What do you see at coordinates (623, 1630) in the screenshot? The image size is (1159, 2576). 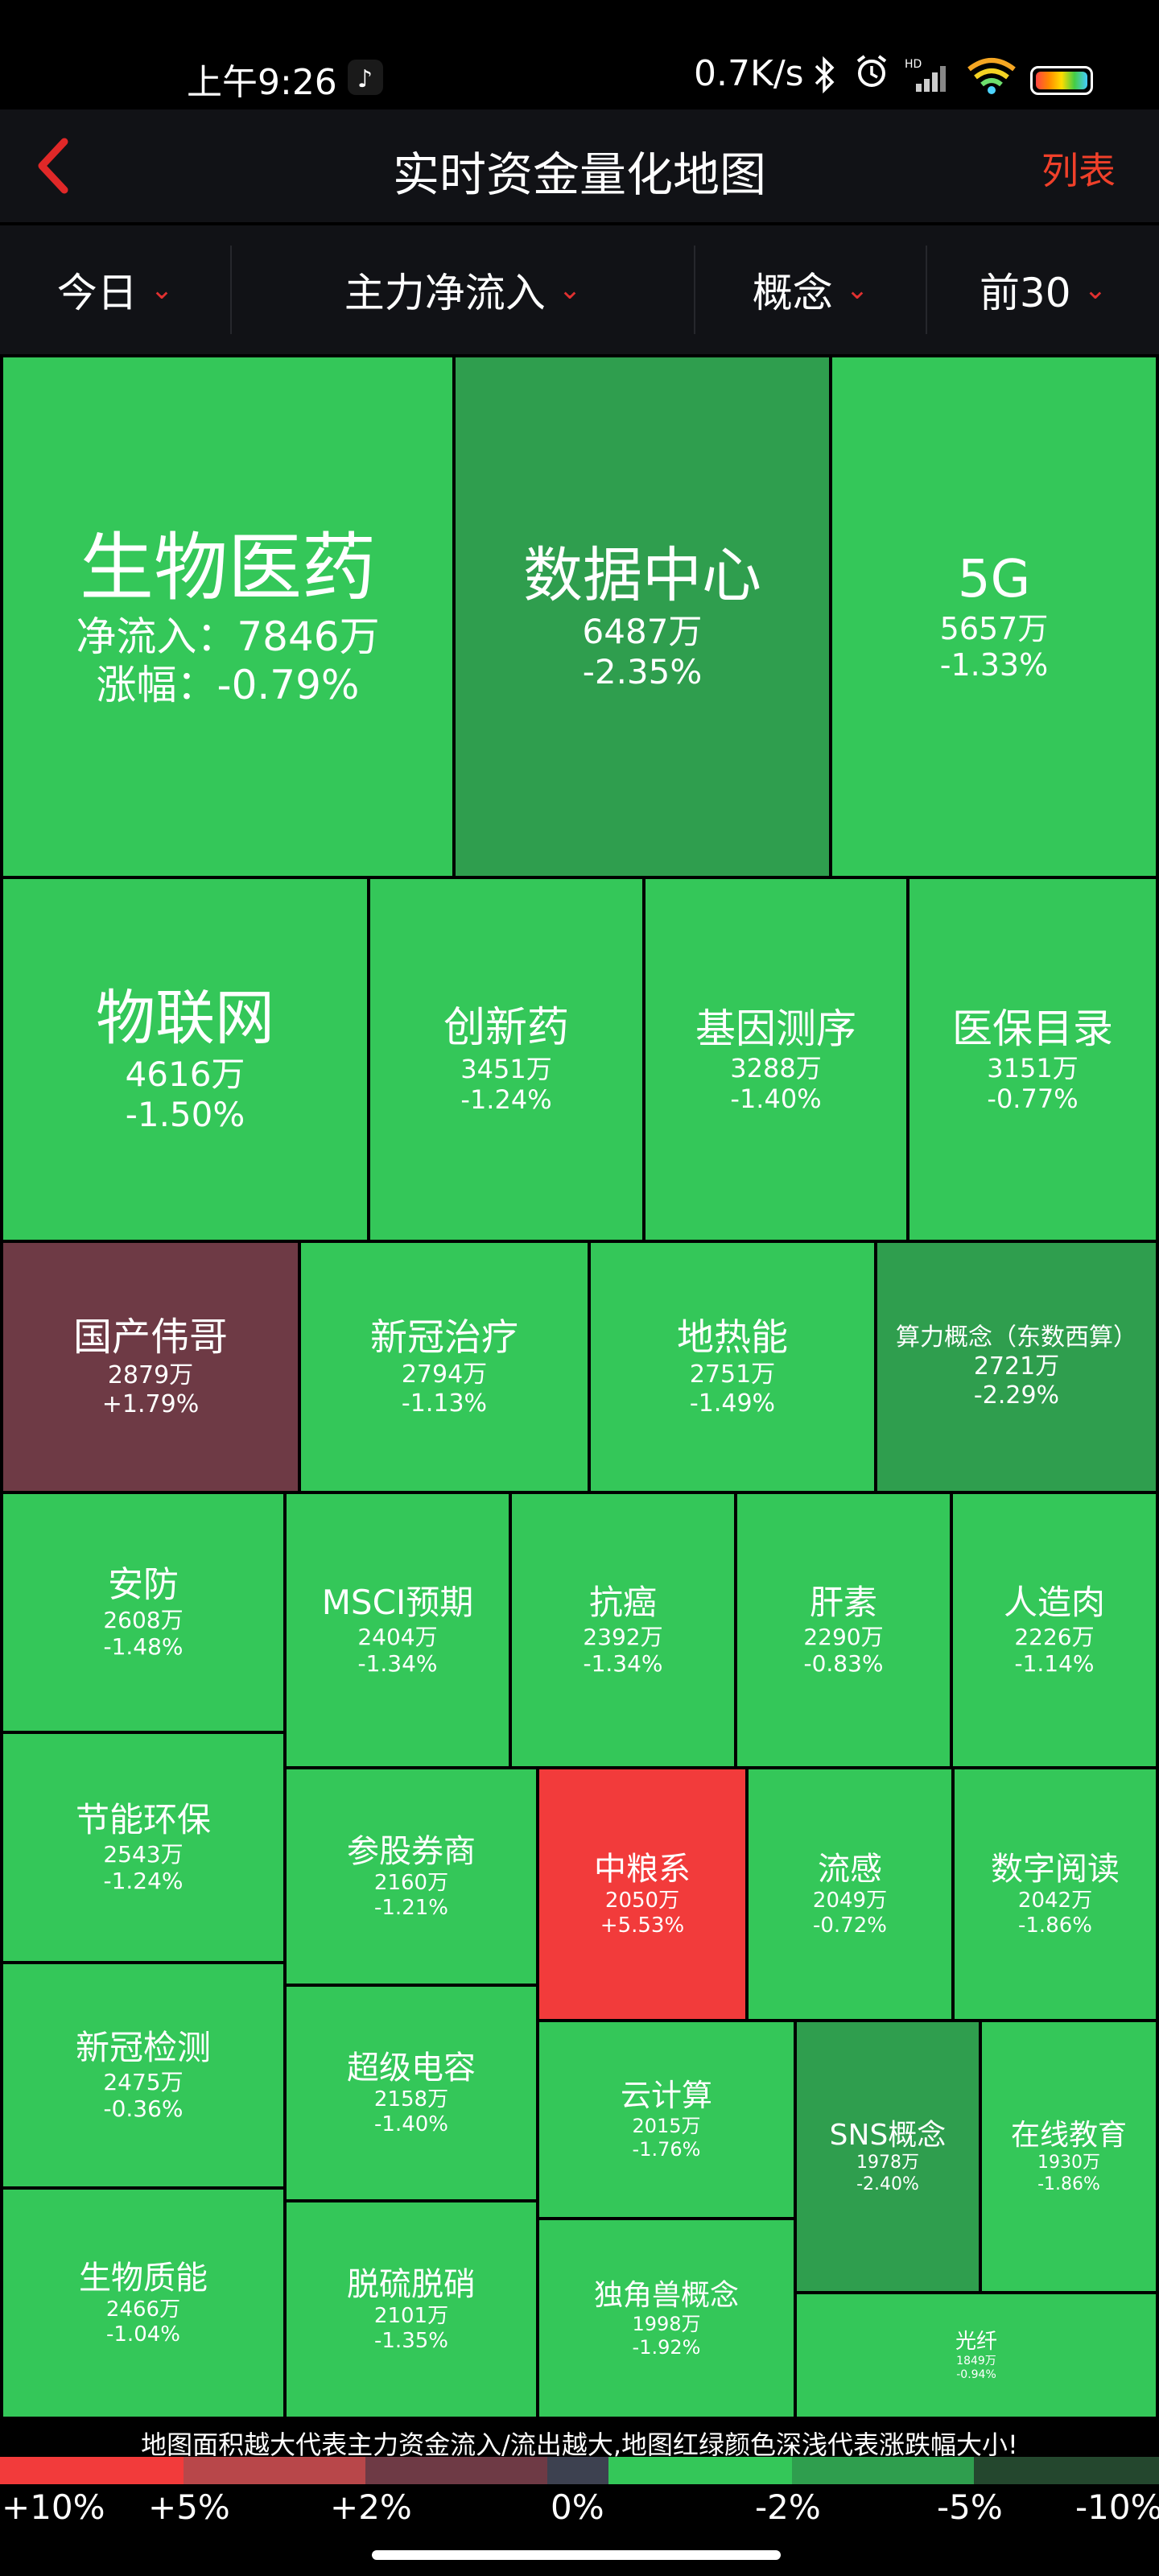 I see `treemap-tile: 抗癌 2392万 -1.34%` at bounding box center [623, 1630].